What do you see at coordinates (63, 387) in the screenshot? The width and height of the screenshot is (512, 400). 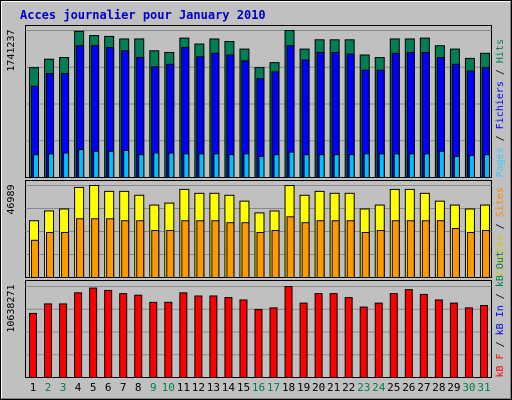 I see `x-tick-label: 3` at bounding box center [63, 387].